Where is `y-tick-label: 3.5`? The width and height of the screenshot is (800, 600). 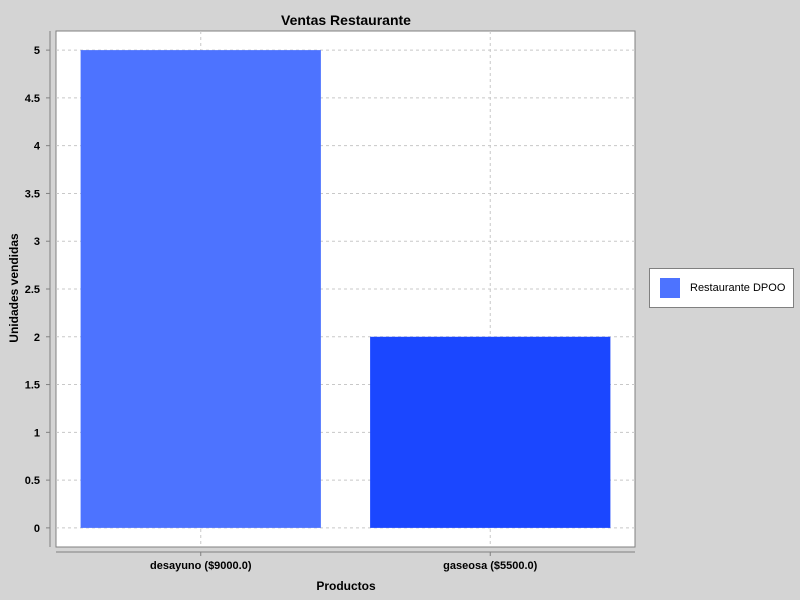 y-tick-label: 3.5 is located at coordinates (32, 194).